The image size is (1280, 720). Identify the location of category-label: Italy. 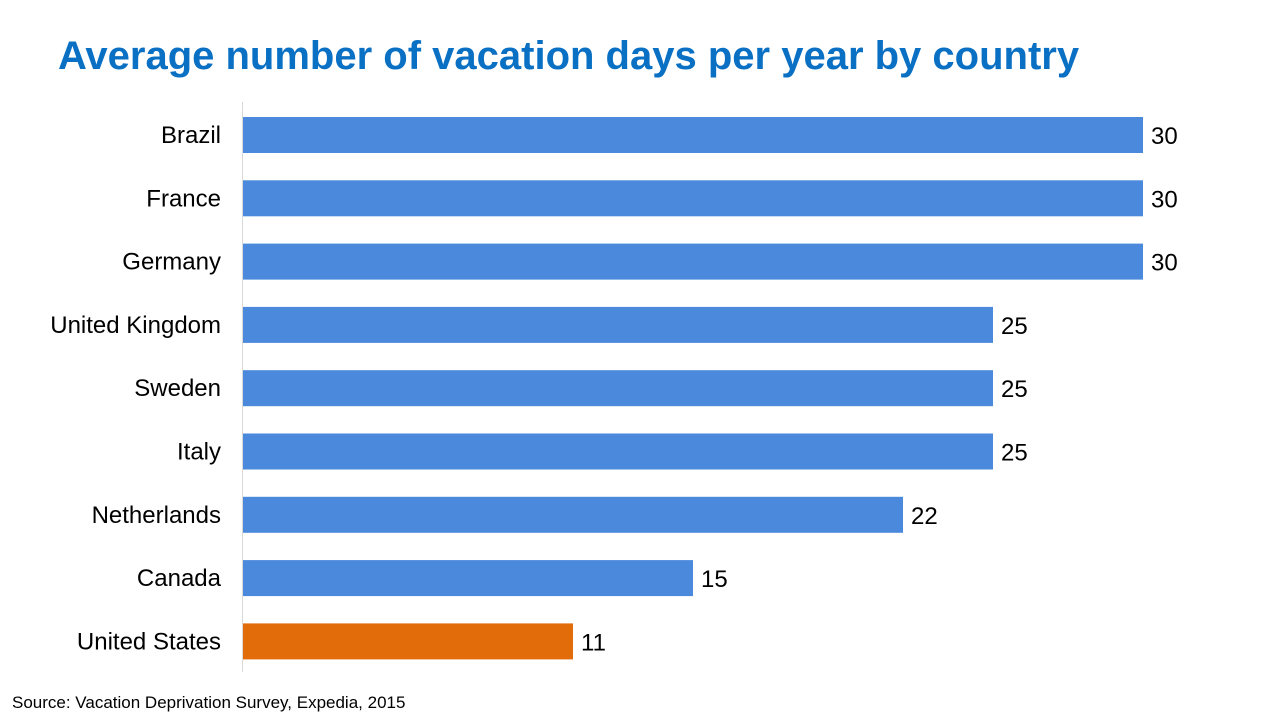
(199, 452).